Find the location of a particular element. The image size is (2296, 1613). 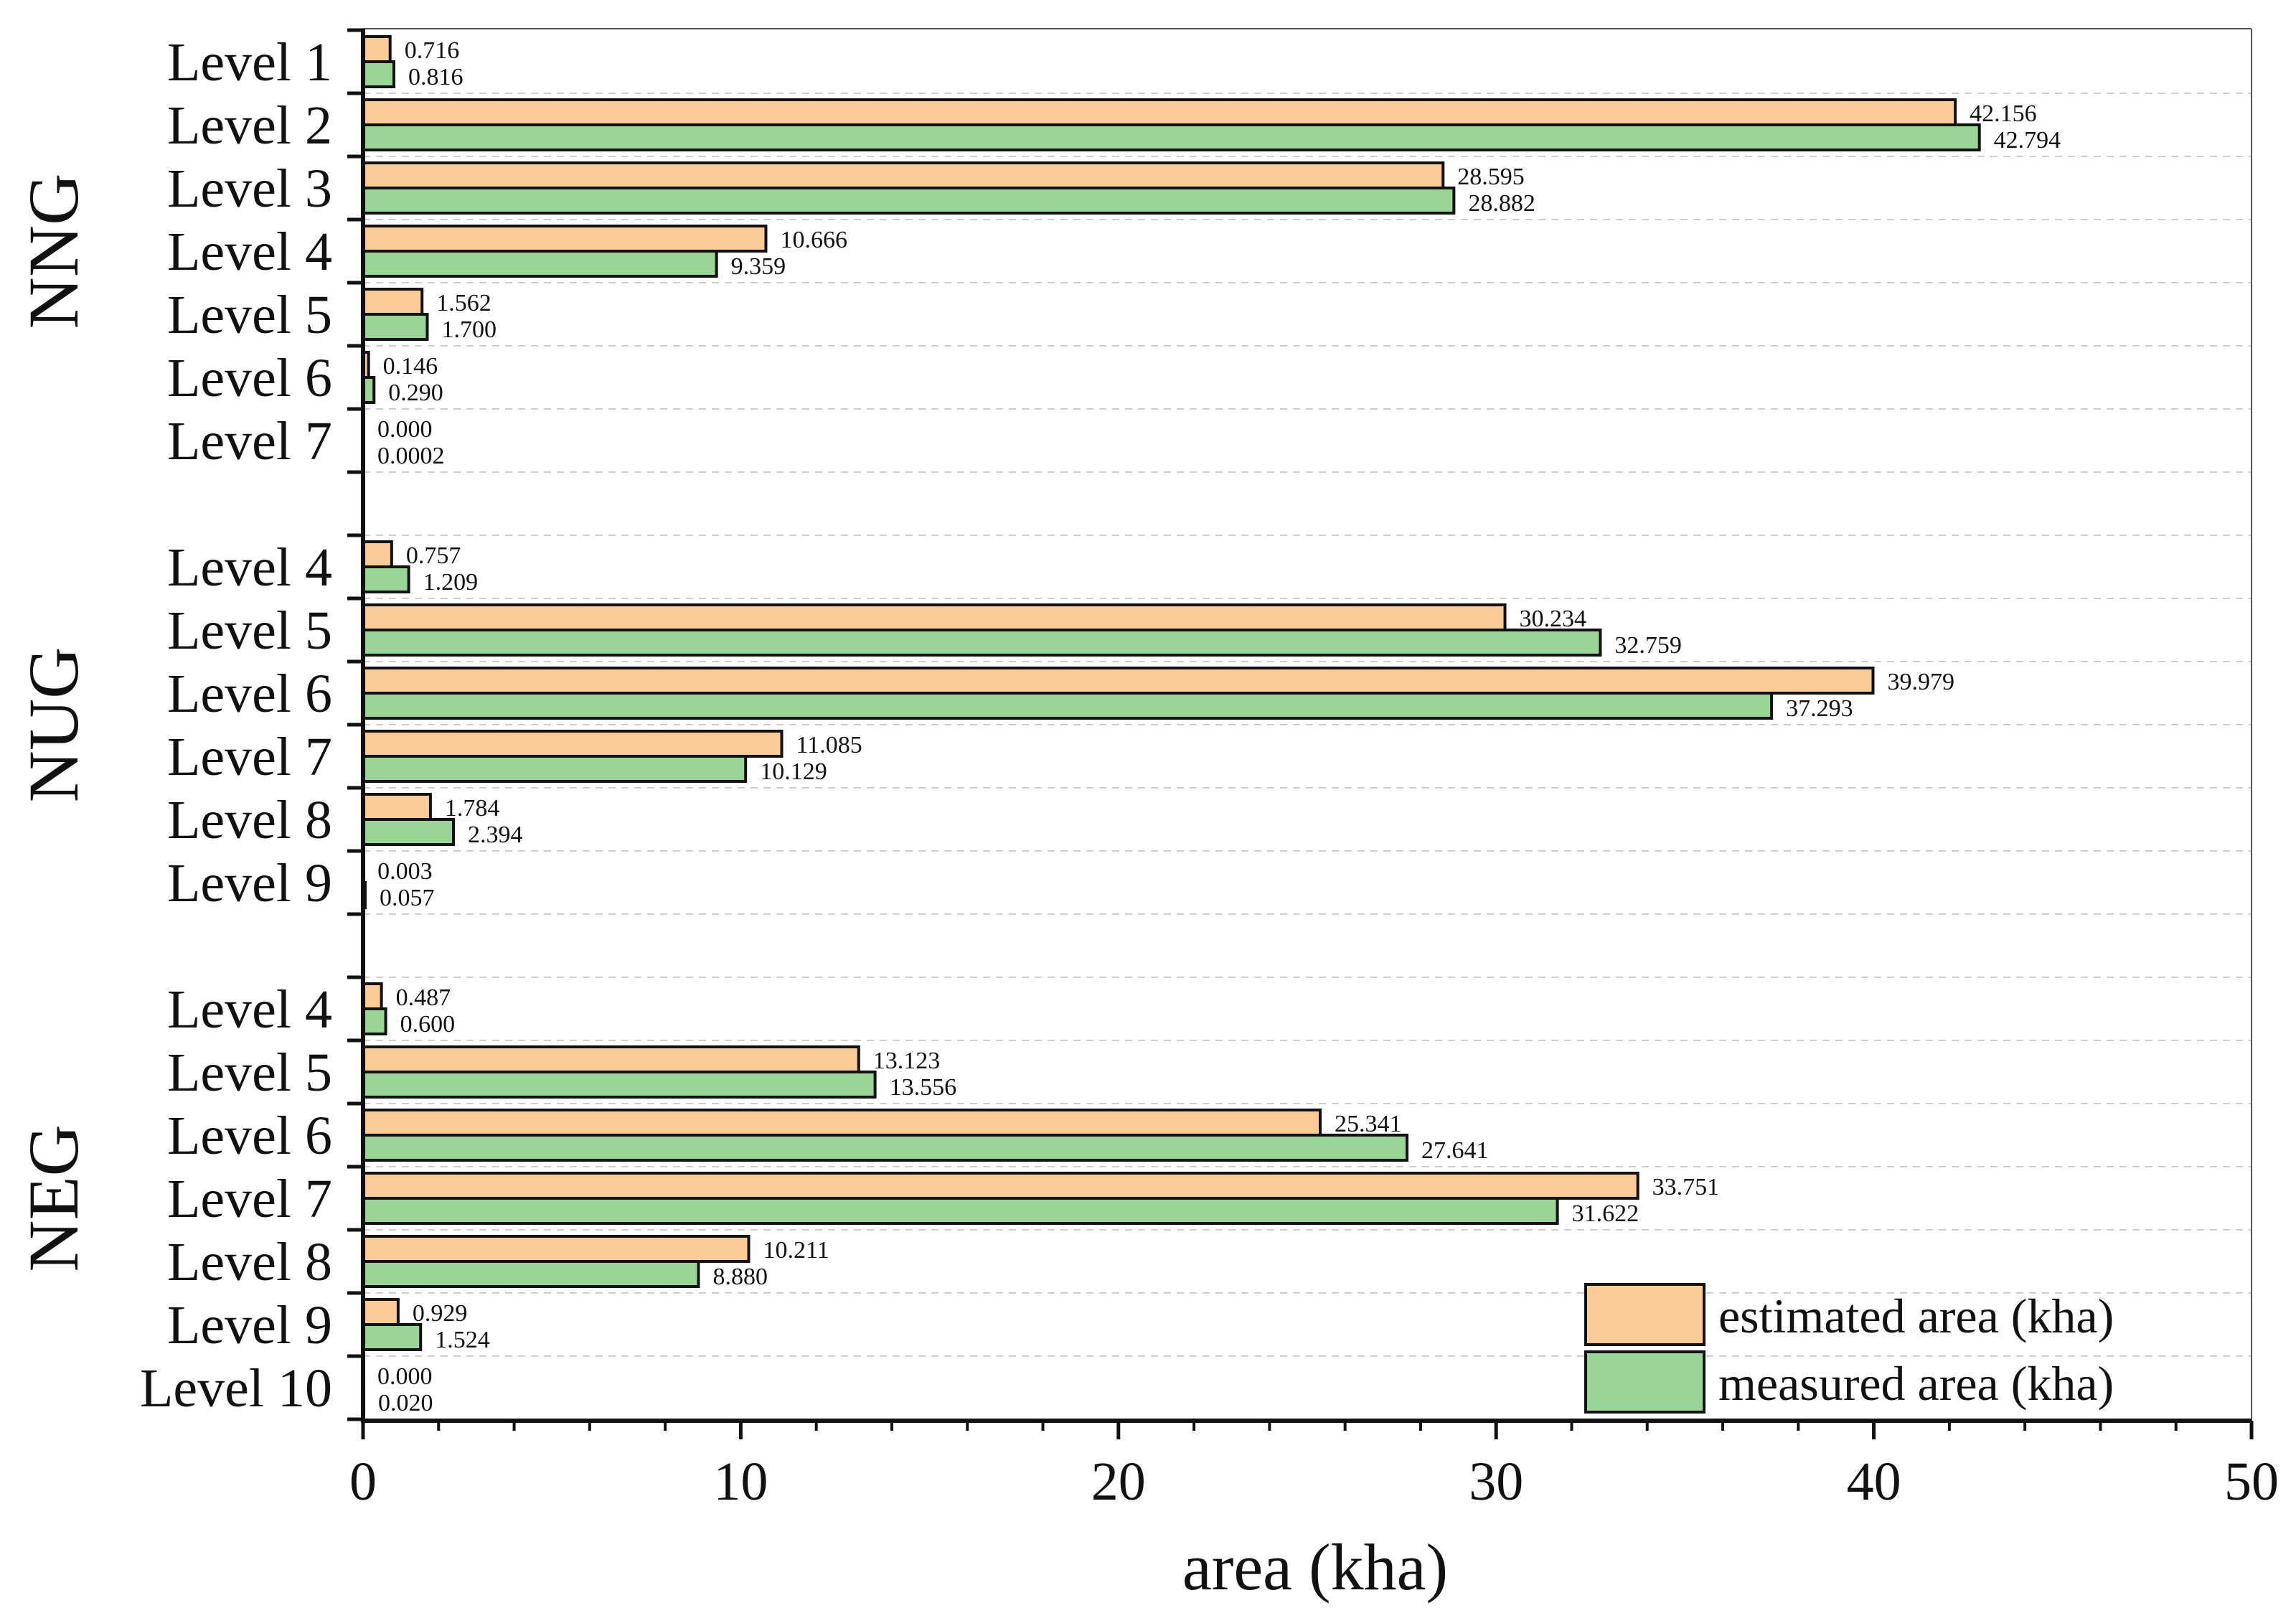

x-tick-label: 20 is located at coordinates (1119, 1482).